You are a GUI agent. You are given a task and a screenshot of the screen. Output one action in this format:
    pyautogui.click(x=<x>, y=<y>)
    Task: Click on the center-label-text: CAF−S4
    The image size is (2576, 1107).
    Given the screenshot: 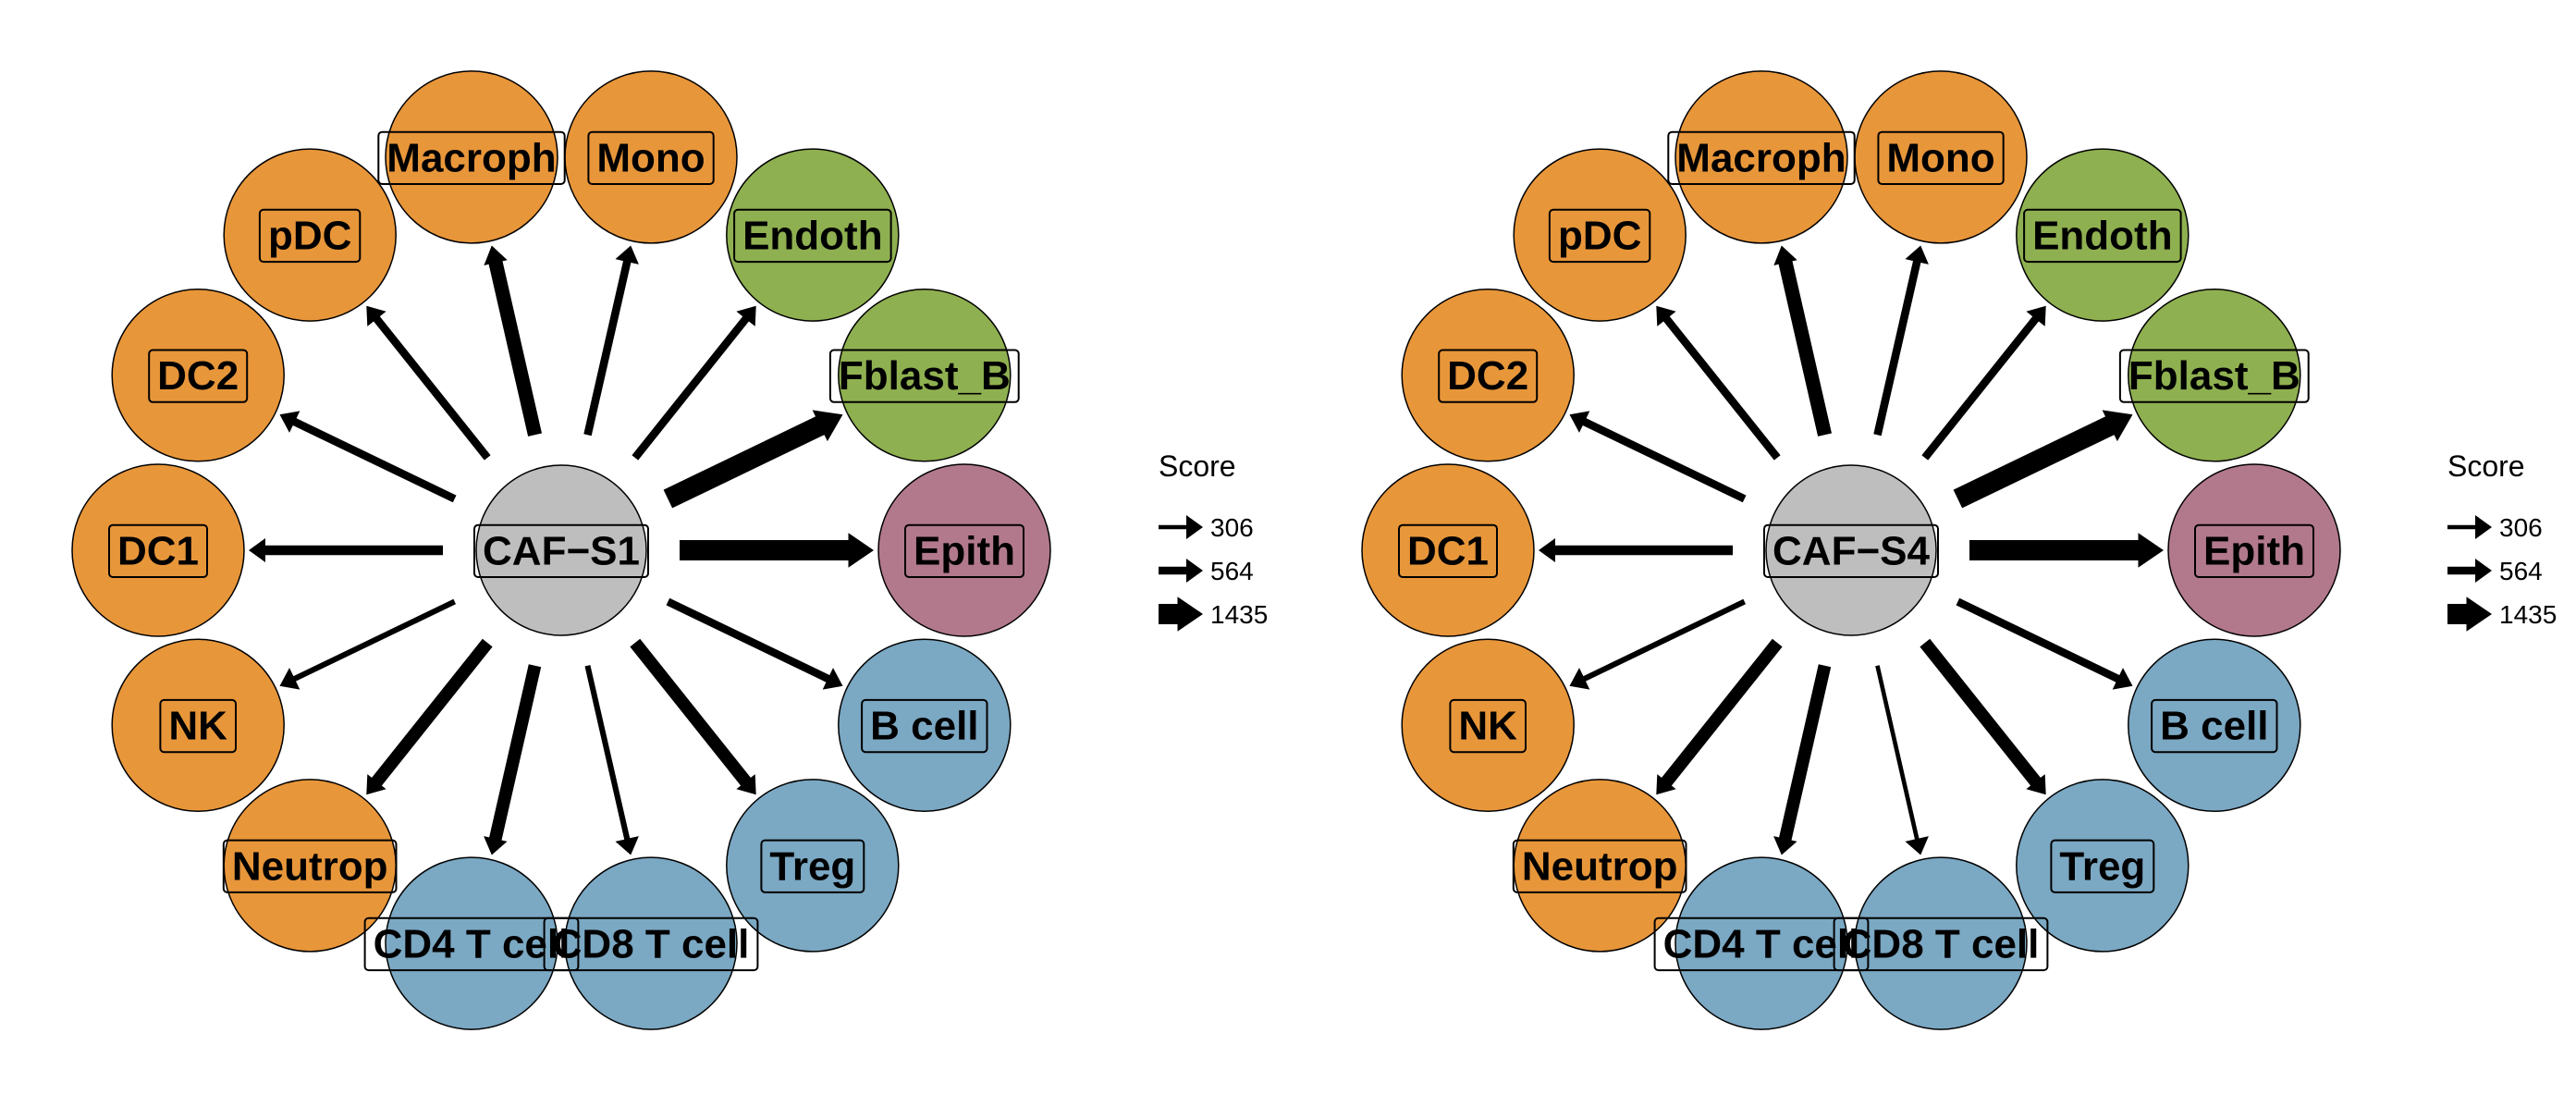 What is the action you would take?
    pyautogui.click(x=1851, y=550)
    